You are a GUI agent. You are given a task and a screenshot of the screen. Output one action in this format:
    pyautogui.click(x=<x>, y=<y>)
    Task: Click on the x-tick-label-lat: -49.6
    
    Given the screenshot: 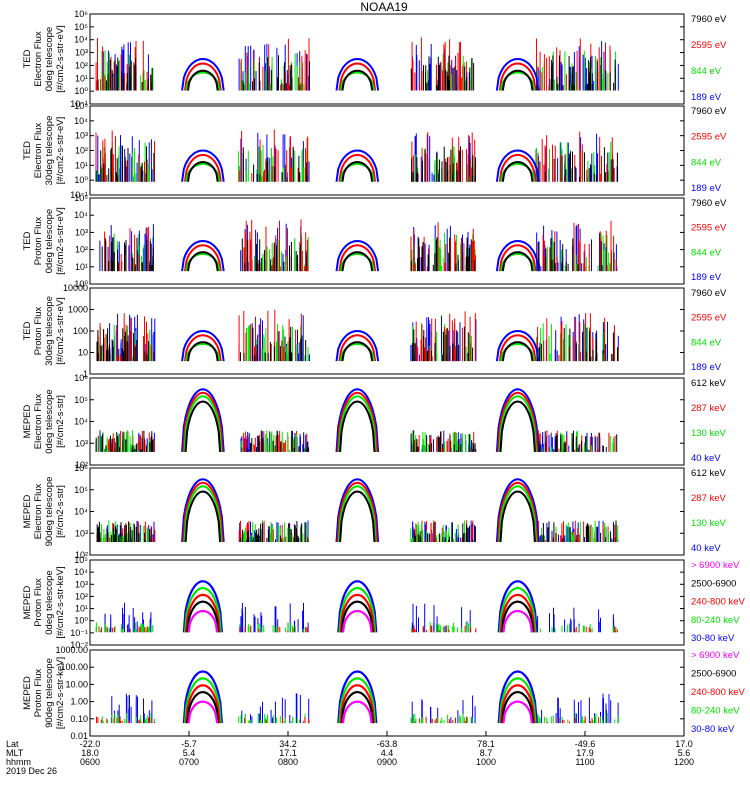 What is the action you would take?
    pyautogui.click(x=585, y=744)
    